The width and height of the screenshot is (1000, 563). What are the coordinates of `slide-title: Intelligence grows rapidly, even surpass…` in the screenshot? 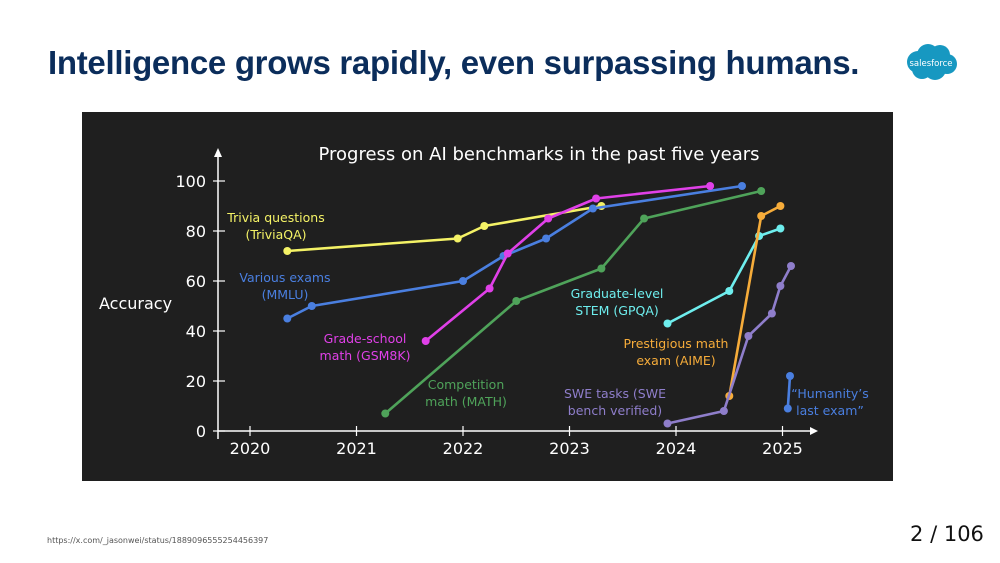 It's located at (454, 62).